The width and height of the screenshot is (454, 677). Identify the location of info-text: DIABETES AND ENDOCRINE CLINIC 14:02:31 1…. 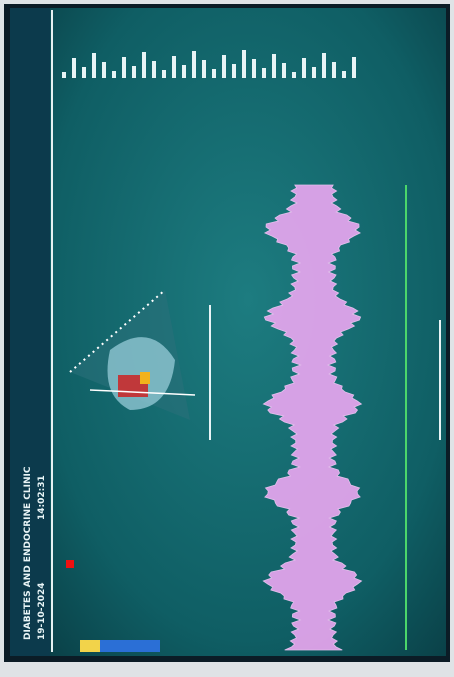
(35, 553).